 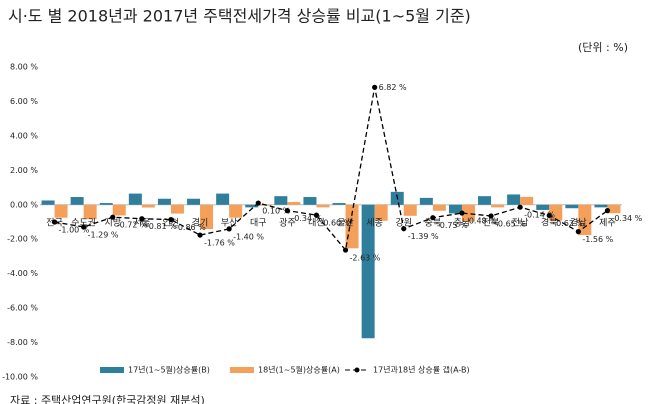 I want to click on data-label: -1.29 %, so click(x=103, y=234).